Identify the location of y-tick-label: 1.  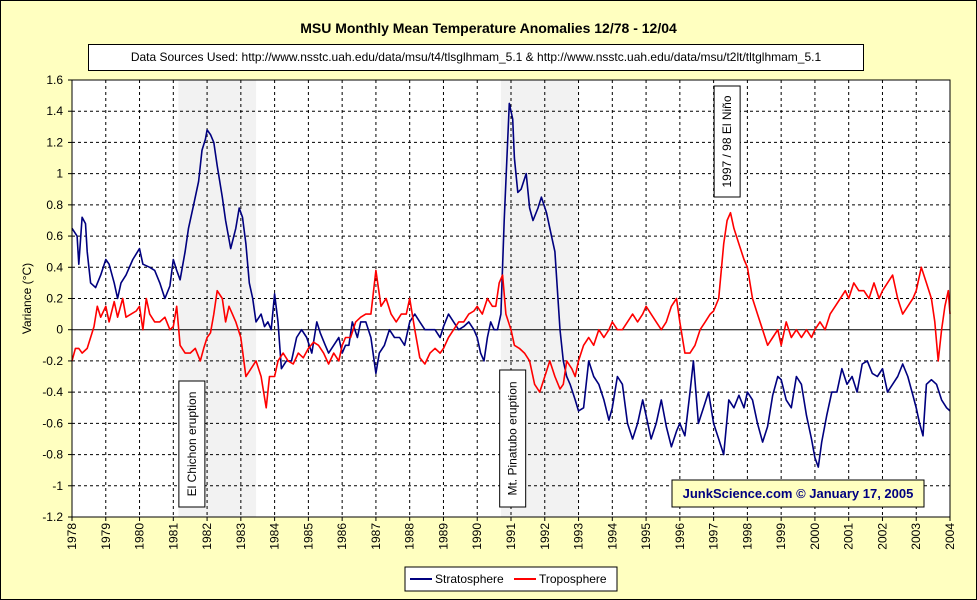
(59, 174).